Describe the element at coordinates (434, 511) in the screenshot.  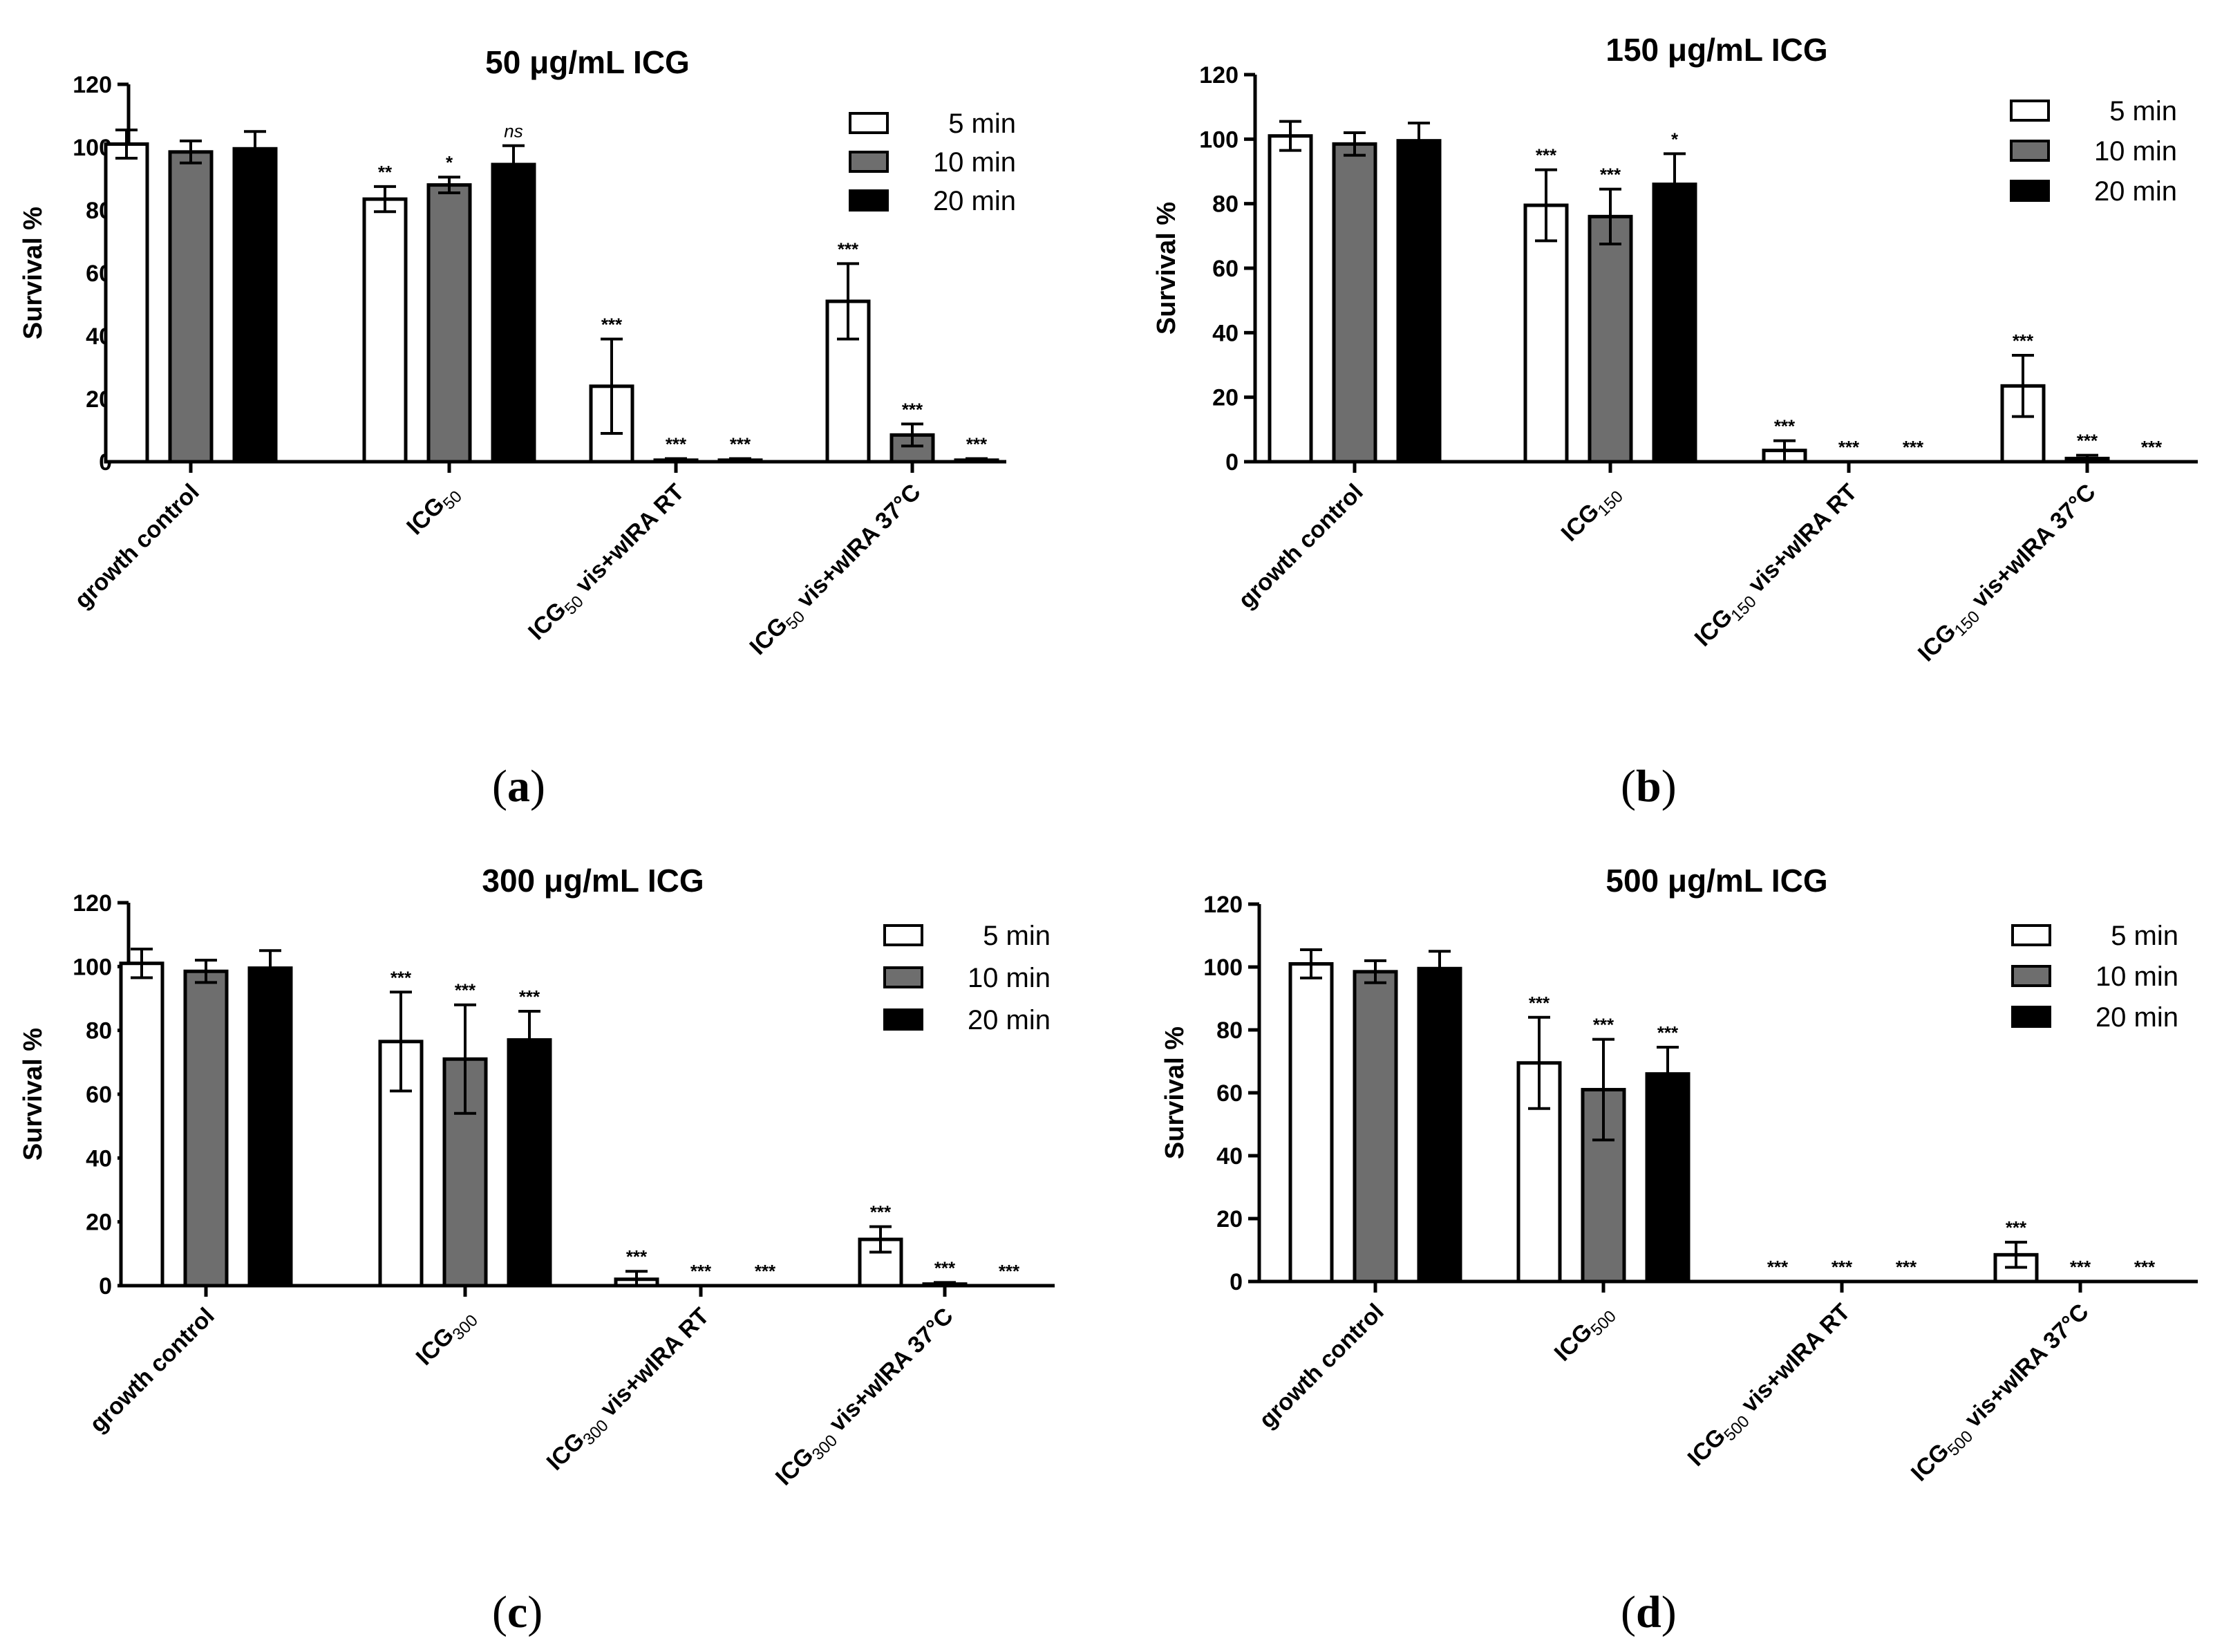
I see `x-tick-label: ICG50` at that location.